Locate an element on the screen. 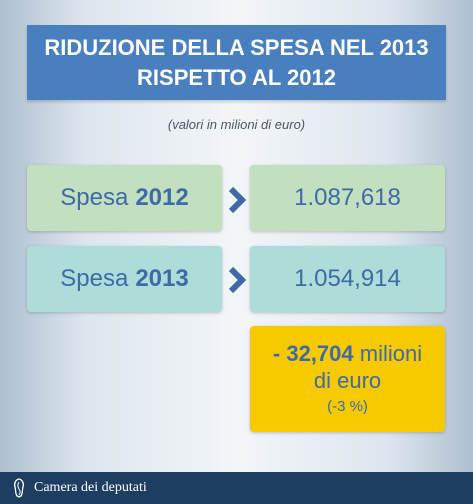 The width and height of the screenshot is (473, 504). subtitle: (valori in milioni di euro) is located at coordinates (236, 124).